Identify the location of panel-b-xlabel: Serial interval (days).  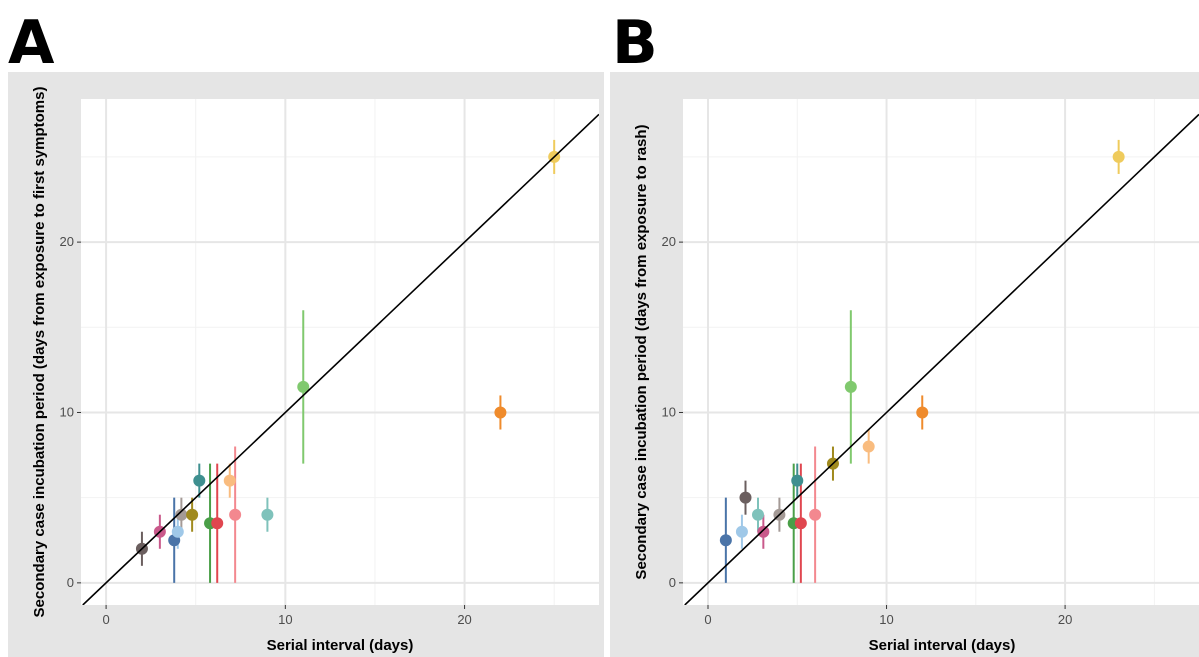
(942, 645).